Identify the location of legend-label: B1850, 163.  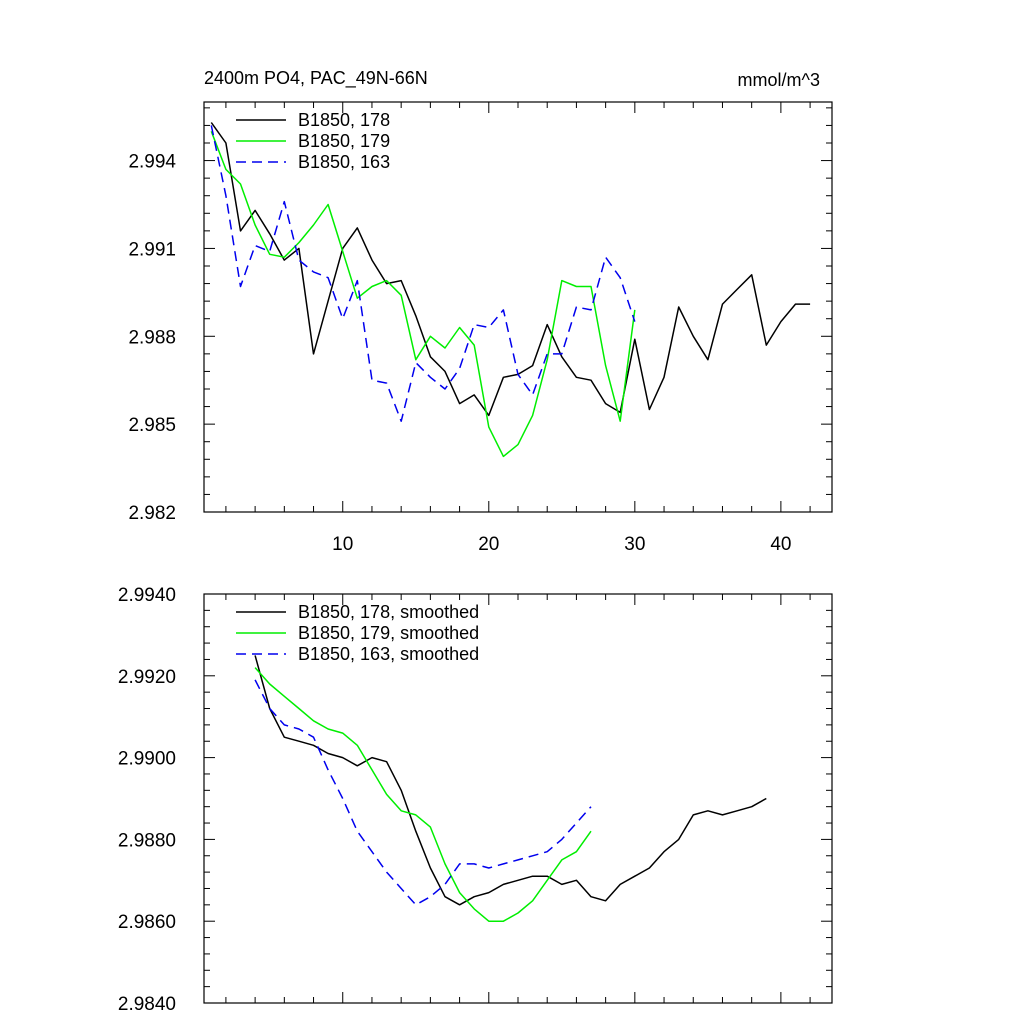
(344, 162).